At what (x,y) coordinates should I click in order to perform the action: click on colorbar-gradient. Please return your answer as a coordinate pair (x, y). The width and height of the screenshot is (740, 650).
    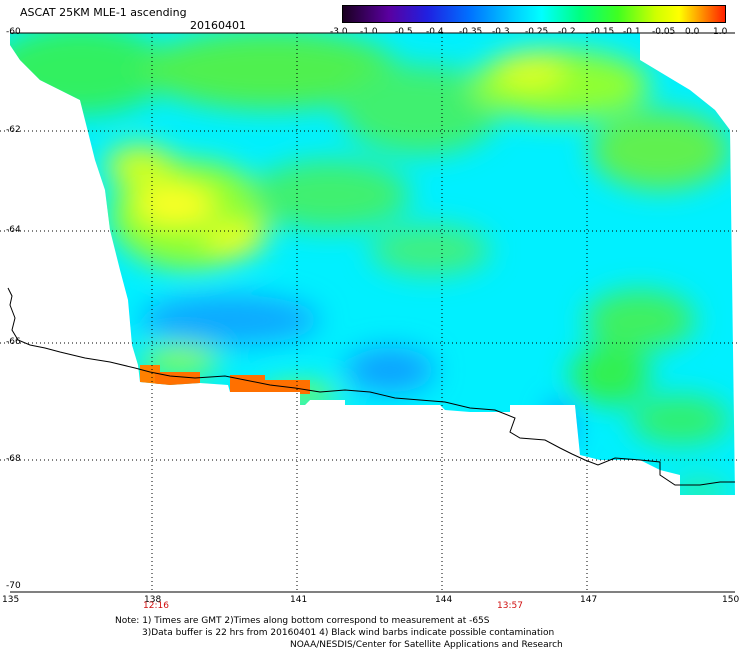
    Looking at the image, I should click on (534, 14).